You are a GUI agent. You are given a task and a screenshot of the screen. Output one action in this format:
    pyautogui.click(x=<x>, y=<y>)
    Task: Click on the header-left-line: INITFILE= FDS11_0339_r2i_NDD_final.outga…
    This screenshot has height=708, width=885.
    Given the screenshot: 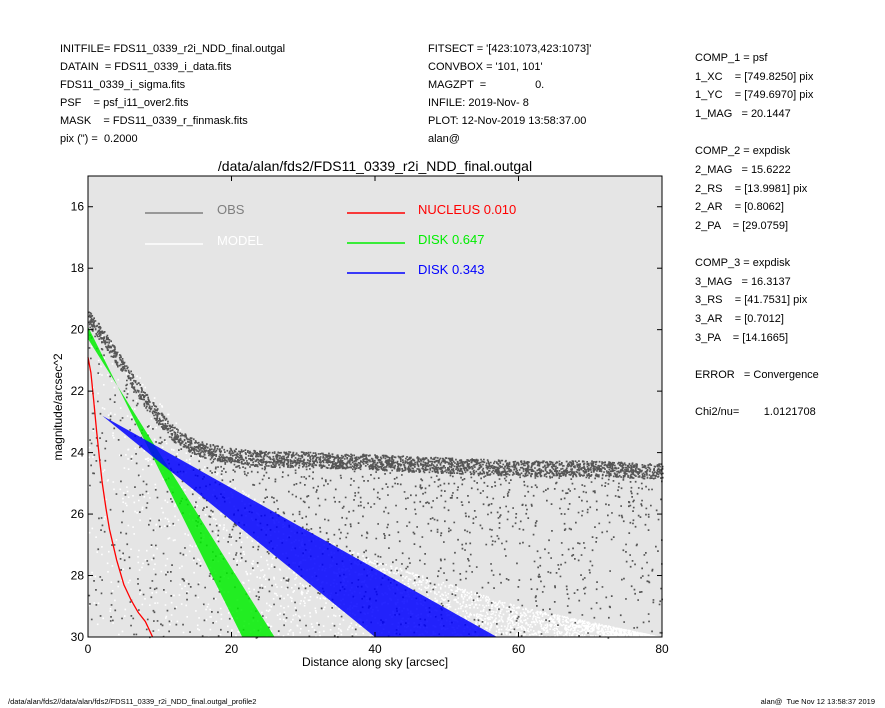 What is the action you would take?
    pyautogui.click(x=173, y=49)
    